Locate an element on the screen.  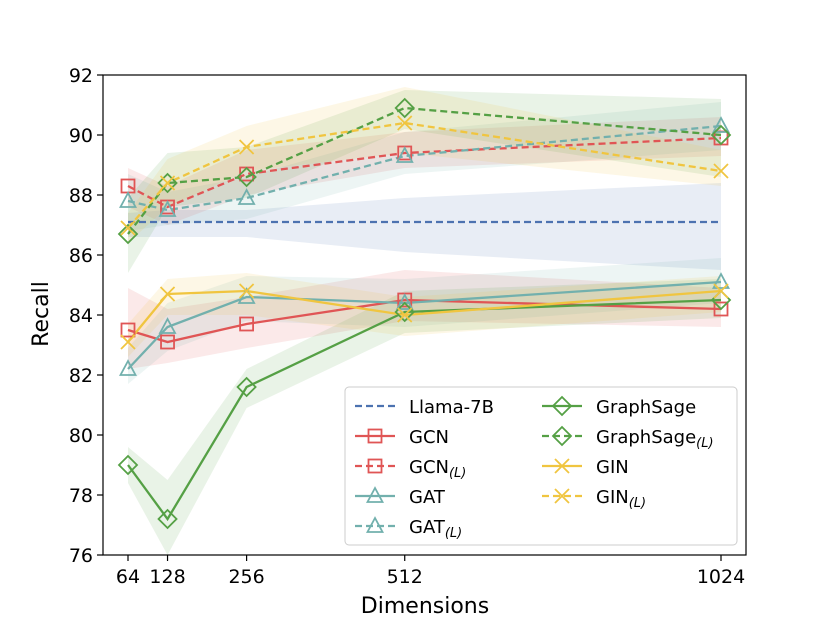
llama-7b-band is located at coordinates (424, 226).